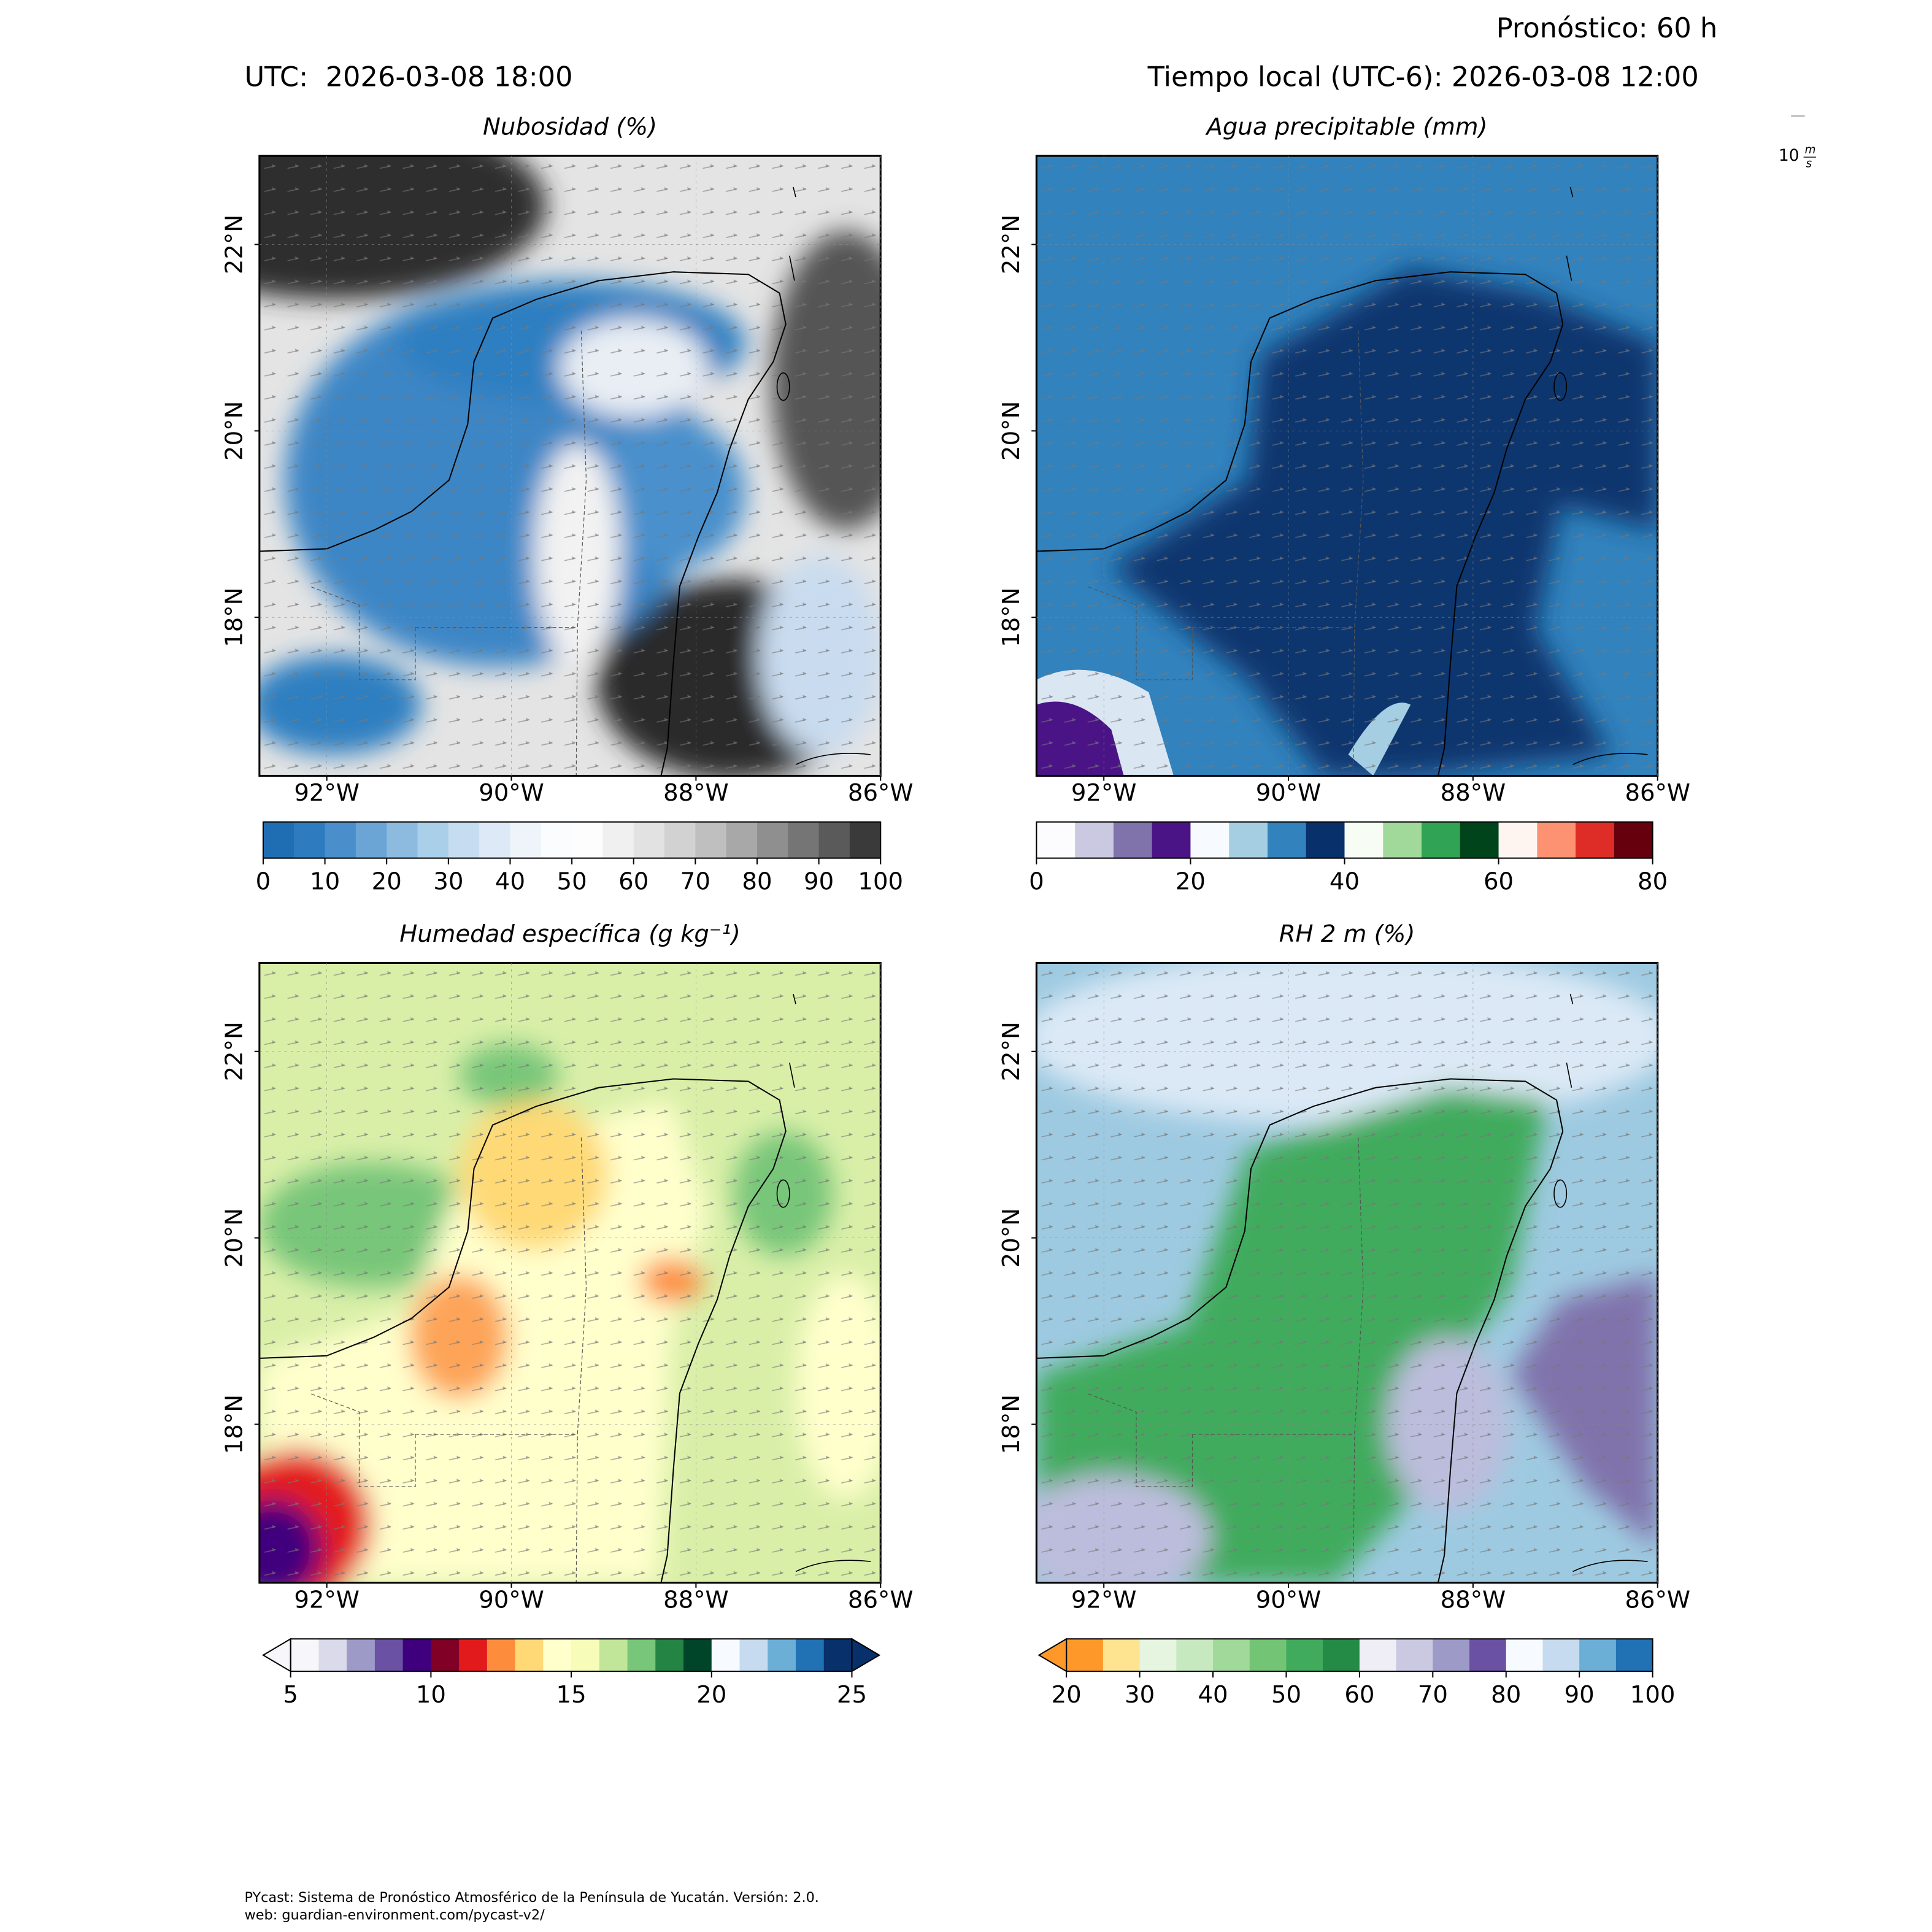 Image resolution: width=1932 pixels, height=1932 pixels. Describe the element at coordinates (571, 1695) in the screenshot. I see `colorbar-tick-label: 15` at that location.